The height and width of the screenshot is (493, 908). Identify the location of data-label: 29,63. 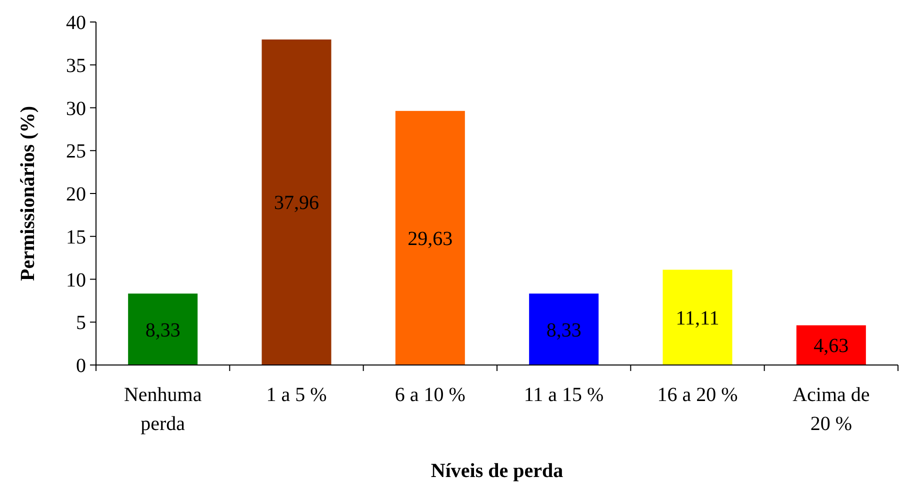
(430, 239).